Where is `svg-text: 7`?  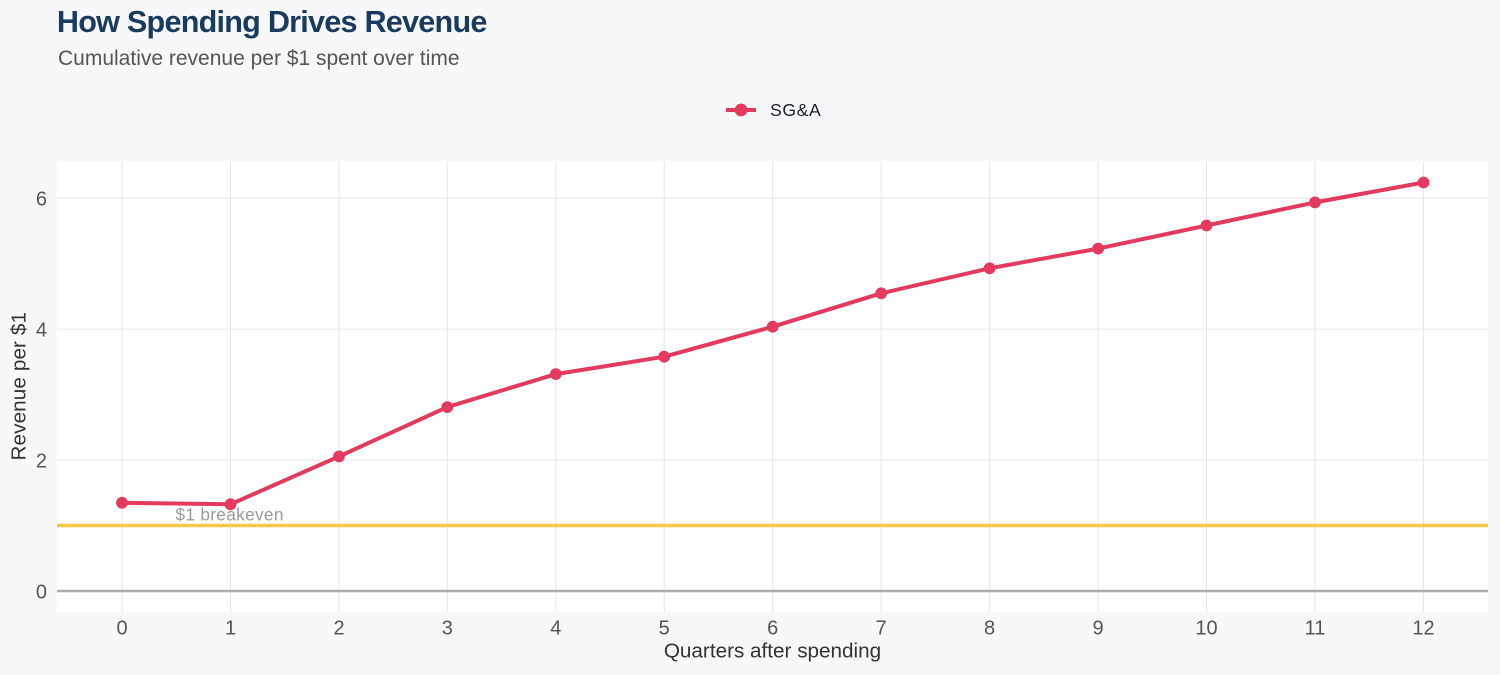
svg-text: 7 is located at coordinates (881, 629).